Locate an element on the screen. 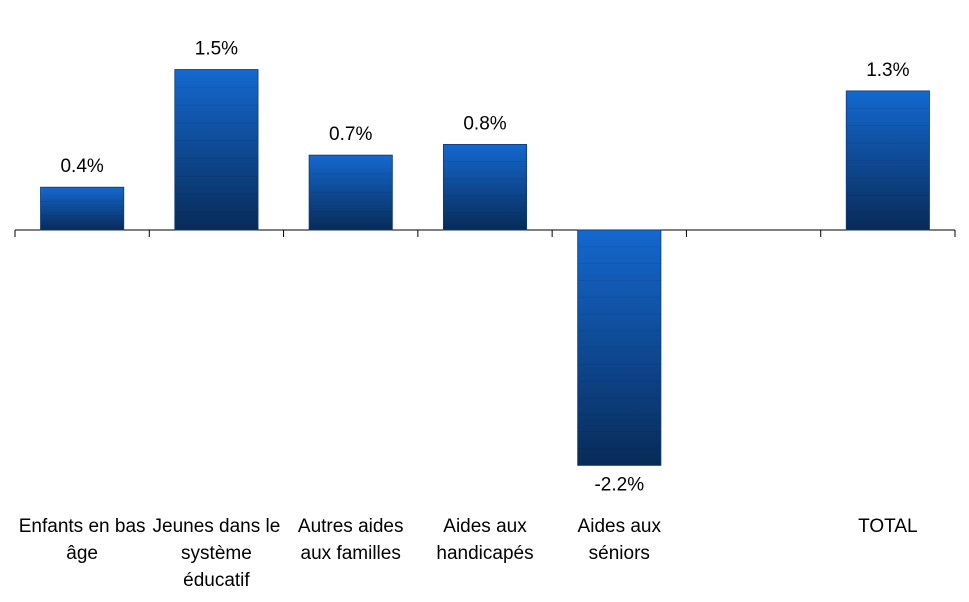 Image resolution: width=969 pixels, height=602 pixels. x-tick-label: Autres aides aux familles is located at coordinates (350, 540).